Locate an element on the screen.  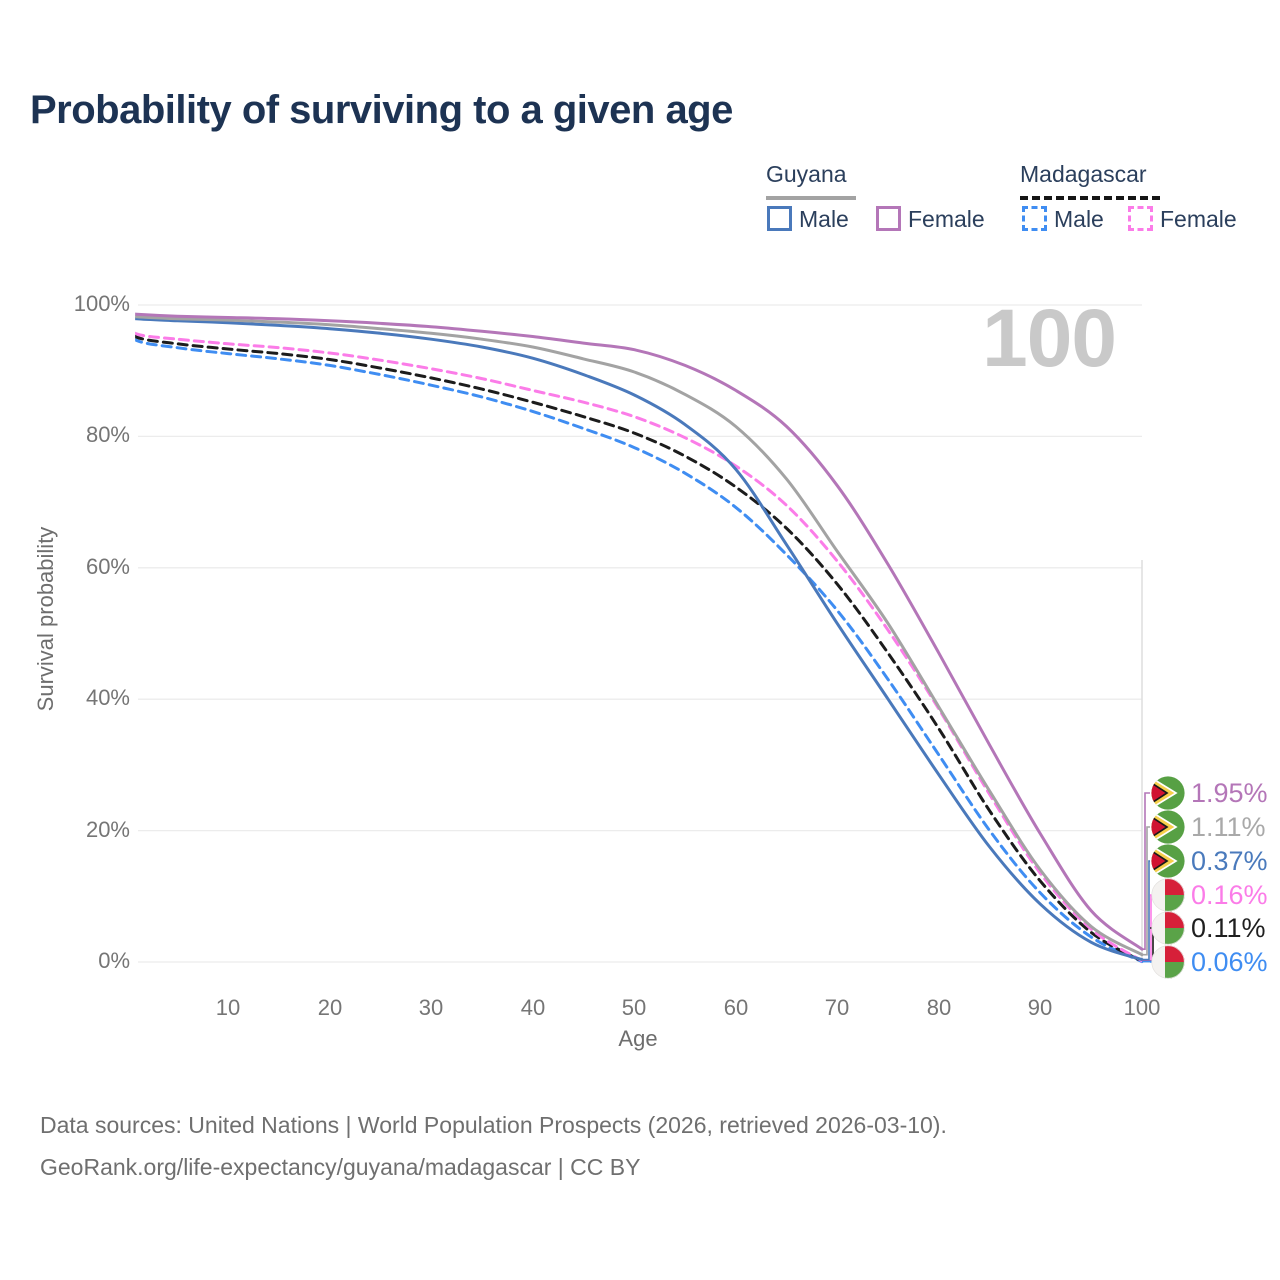
end-value-row-guyana-all: 1.11% is located at coordinates (1208, 827).